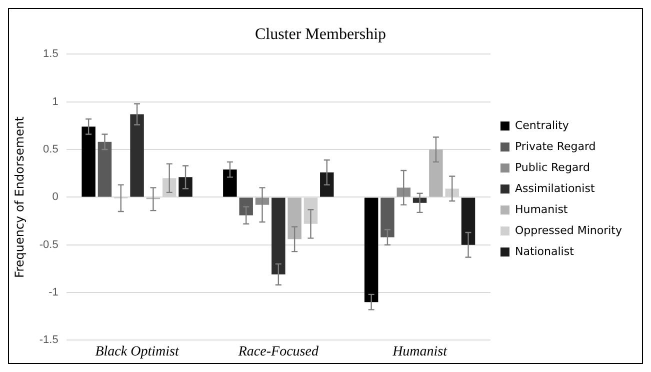 The height and width of the screenshot is (372, 651). What do you see at coordinates (278, 352) in the screenshot?
I see `x-tick-label: Race-Focused` at bounding box center [278, 352].